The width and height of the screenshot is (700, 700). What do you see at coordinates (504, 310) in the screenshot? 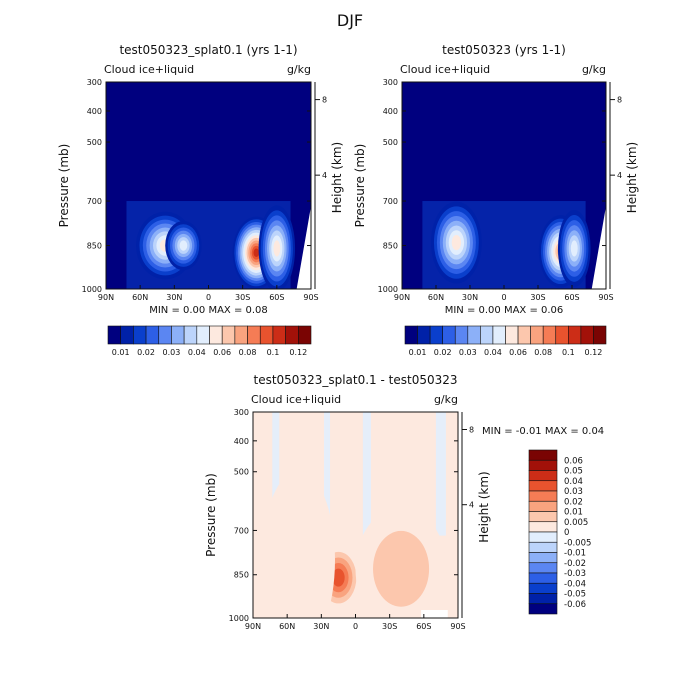
I see `min-max-stats: MIN = 0.00 MAX = 0.06` at bounding box center [504, 310].